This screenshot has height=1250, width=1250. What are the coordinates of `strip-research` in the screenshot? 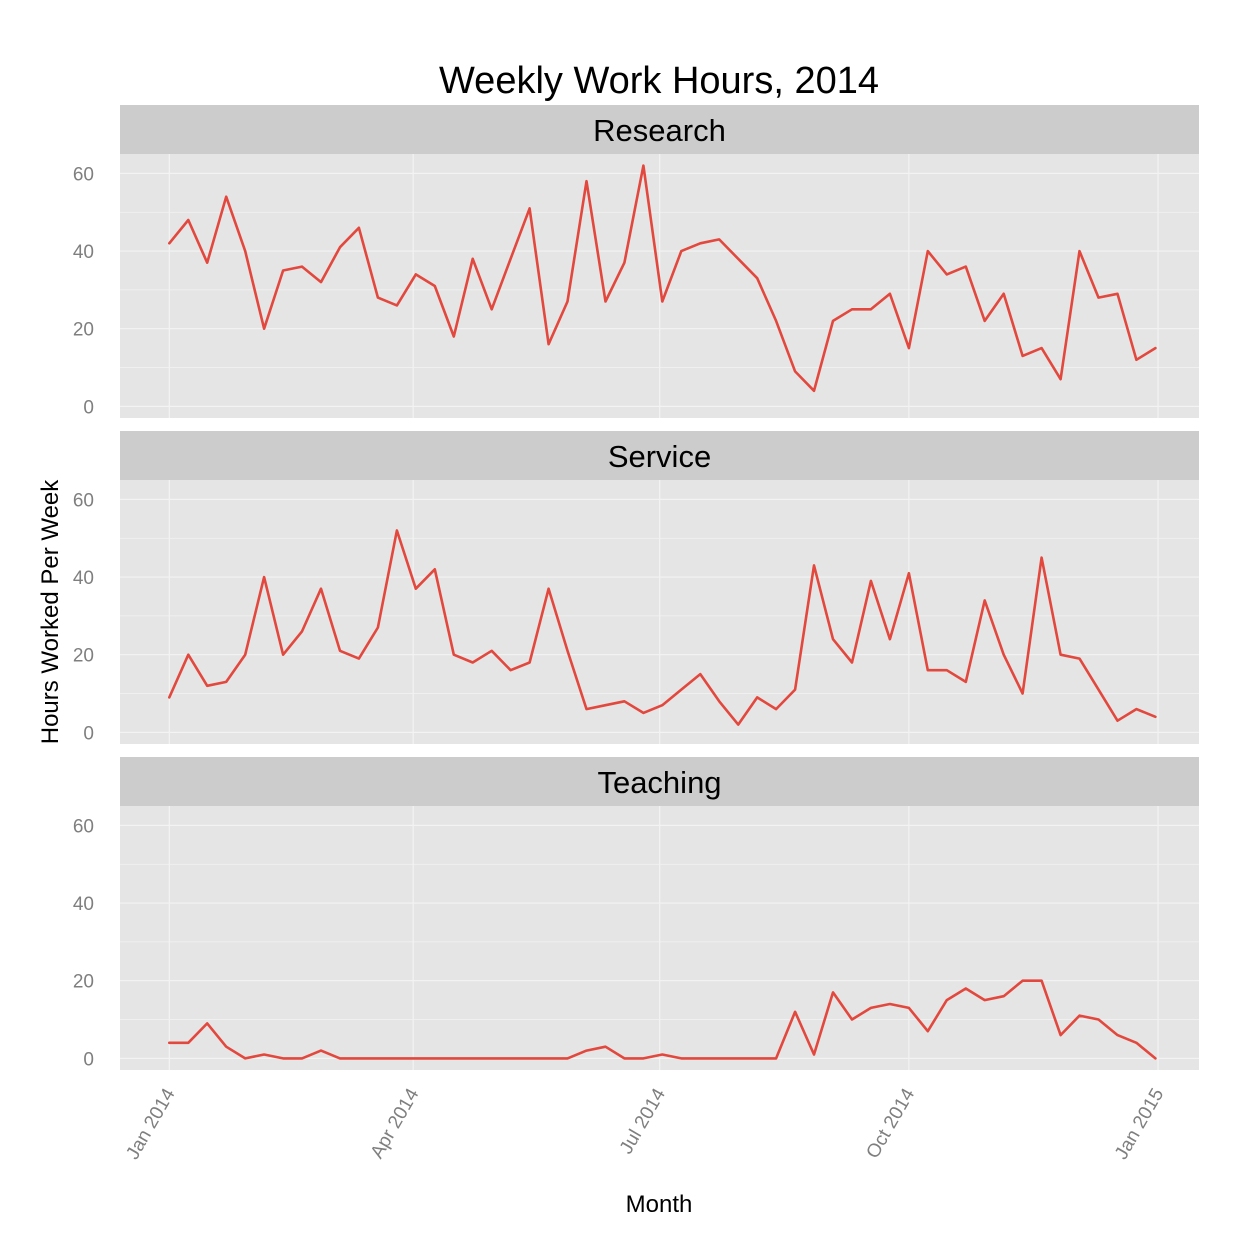 It's located at (659, 129).